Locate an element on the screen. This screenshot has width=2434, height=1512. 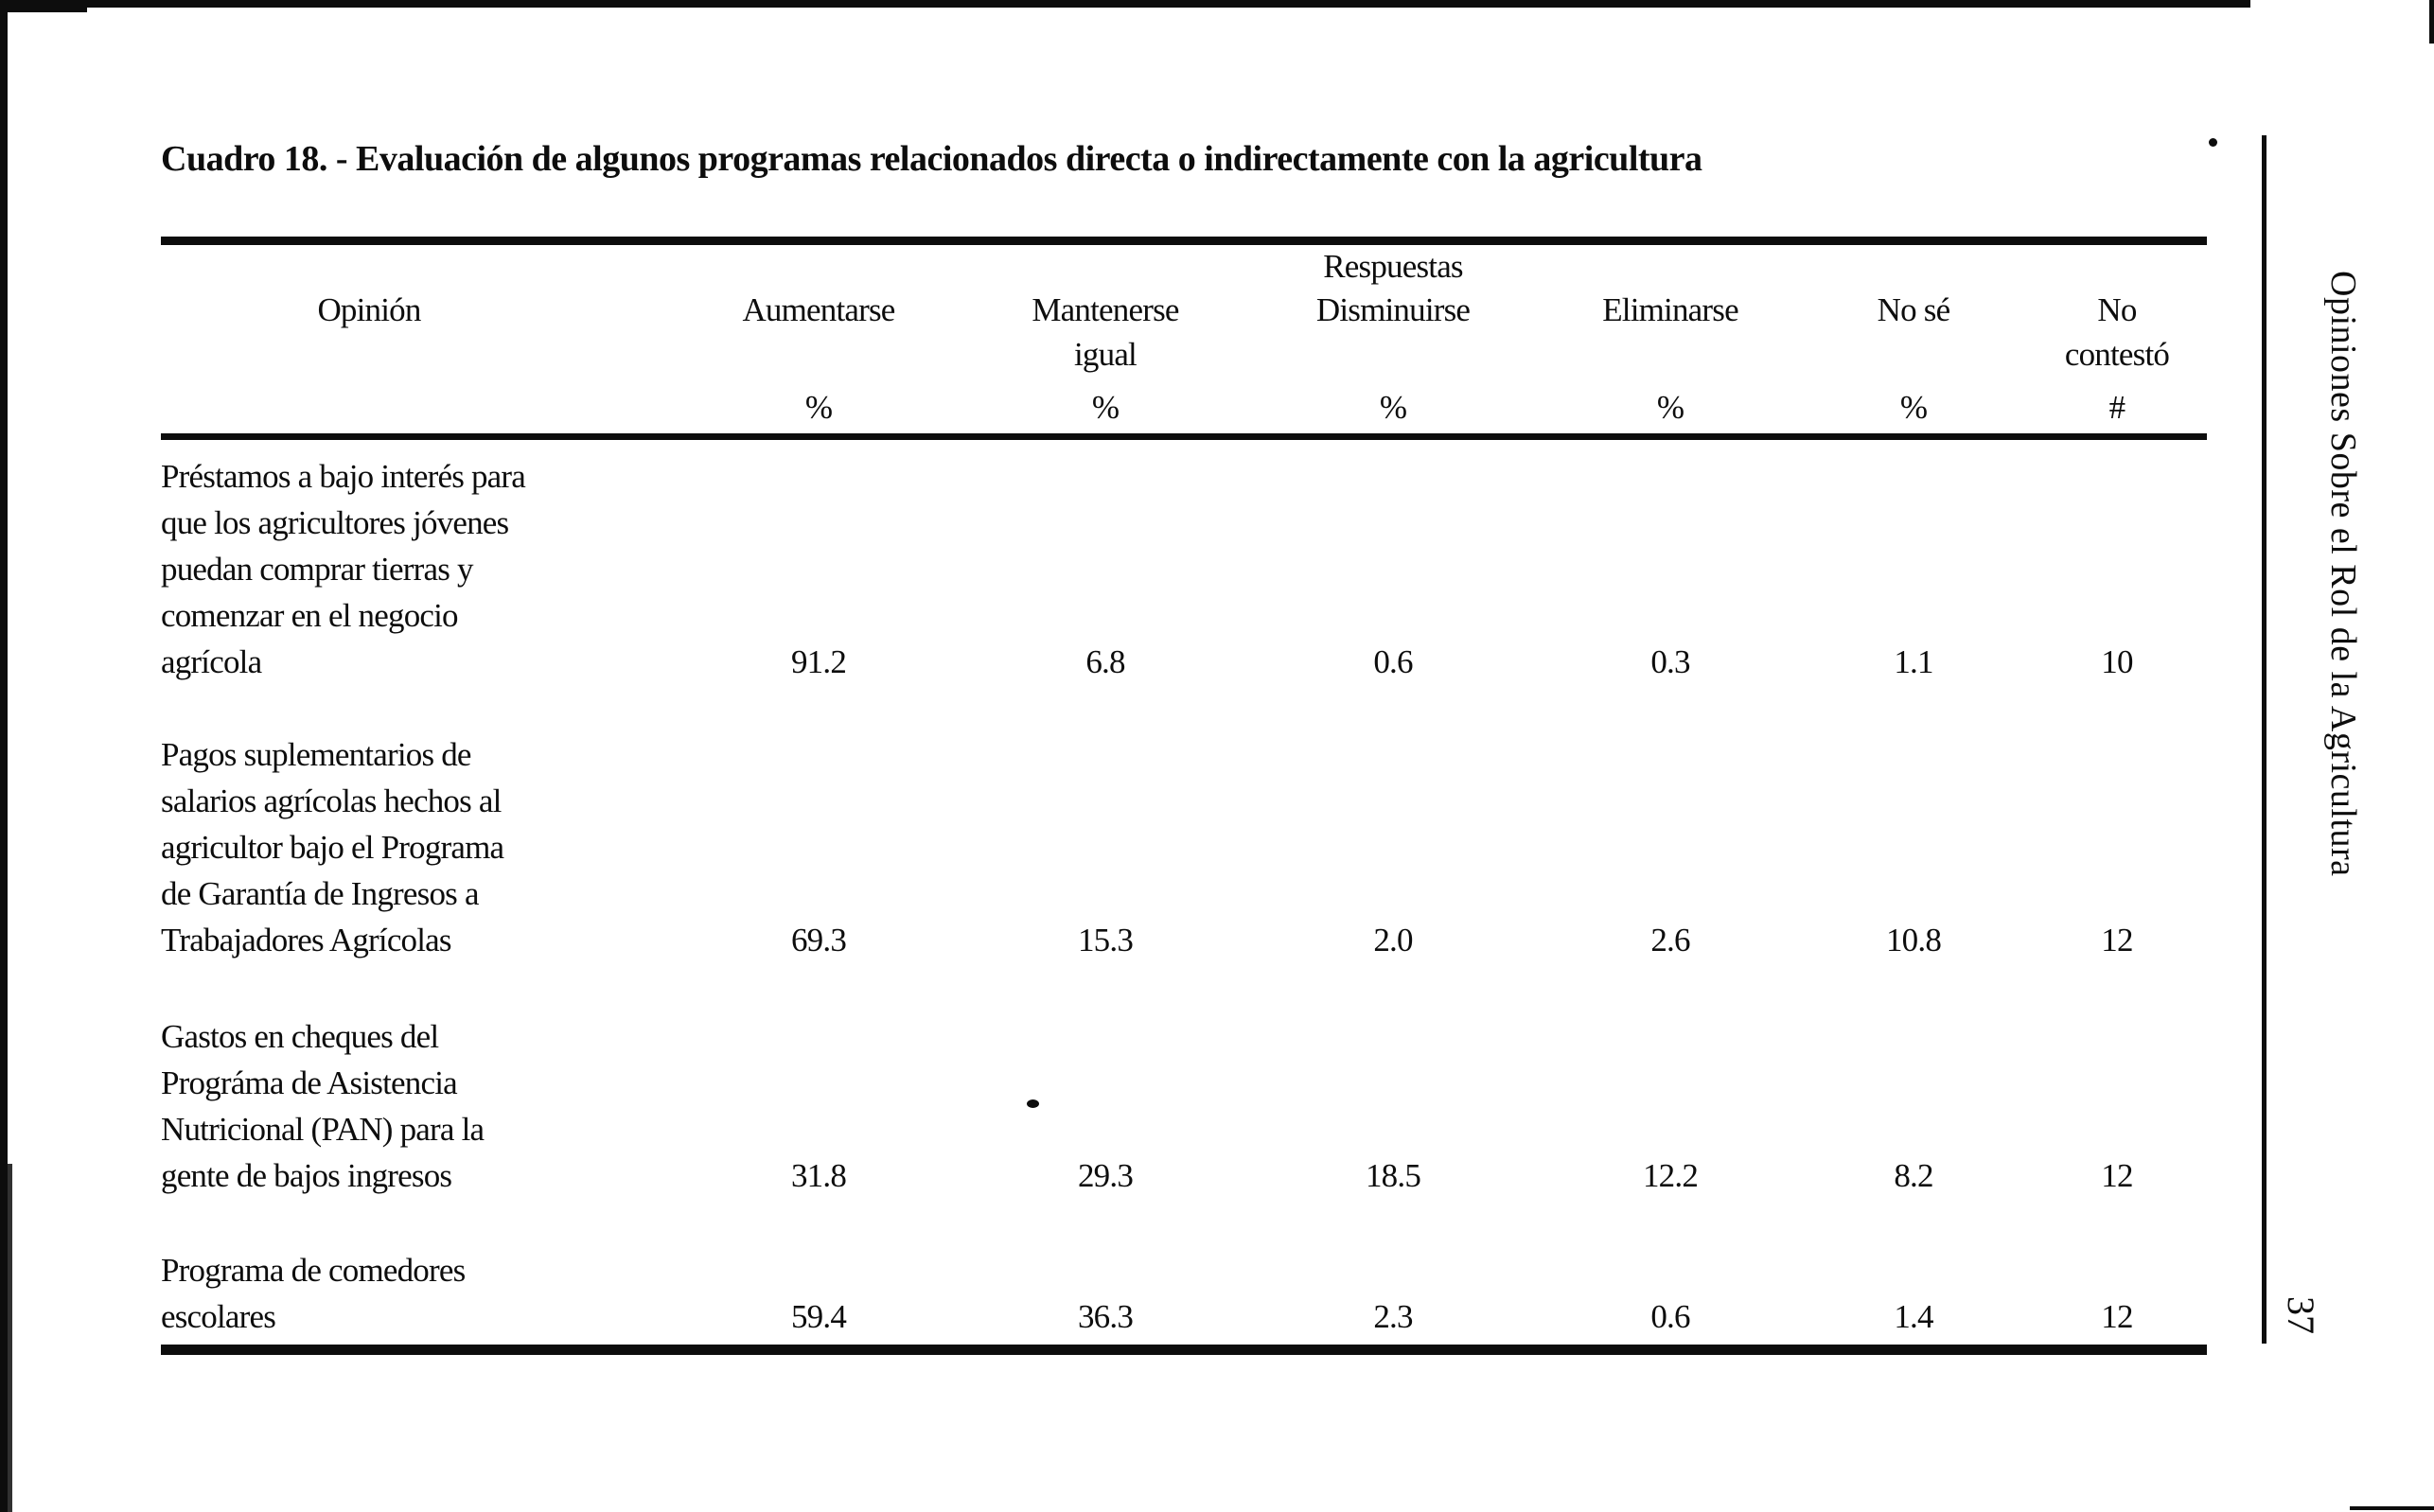
value-cell-aumentarse: 59.4 is located at coordinates (818, 1316).